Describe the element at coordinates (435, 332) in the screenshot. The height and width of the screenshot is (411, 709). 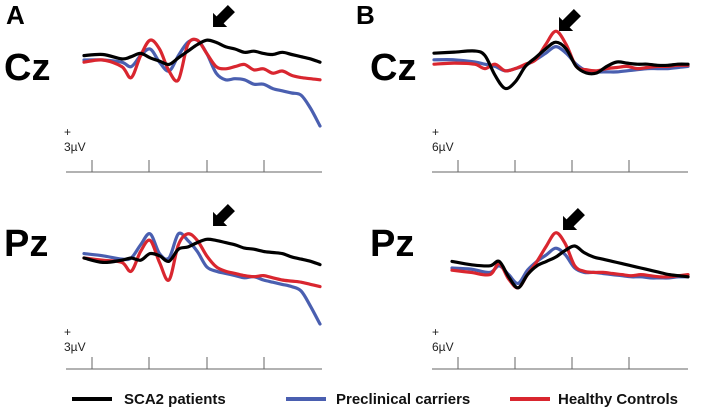
I see `scale-plus-b-pz: +` at that location.